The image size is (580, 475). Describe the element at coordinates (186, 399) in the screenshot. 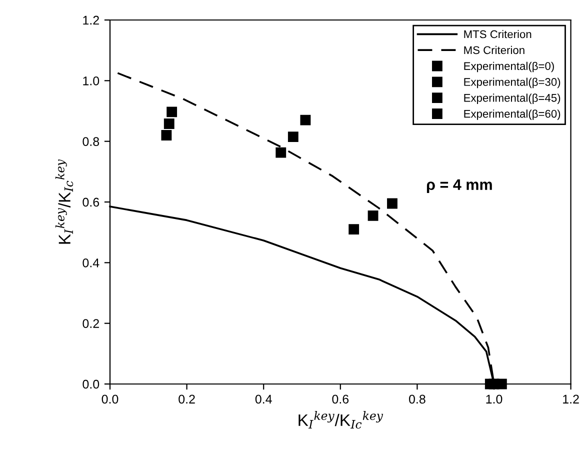

I see `x-tick-label: 0.2` at that location.